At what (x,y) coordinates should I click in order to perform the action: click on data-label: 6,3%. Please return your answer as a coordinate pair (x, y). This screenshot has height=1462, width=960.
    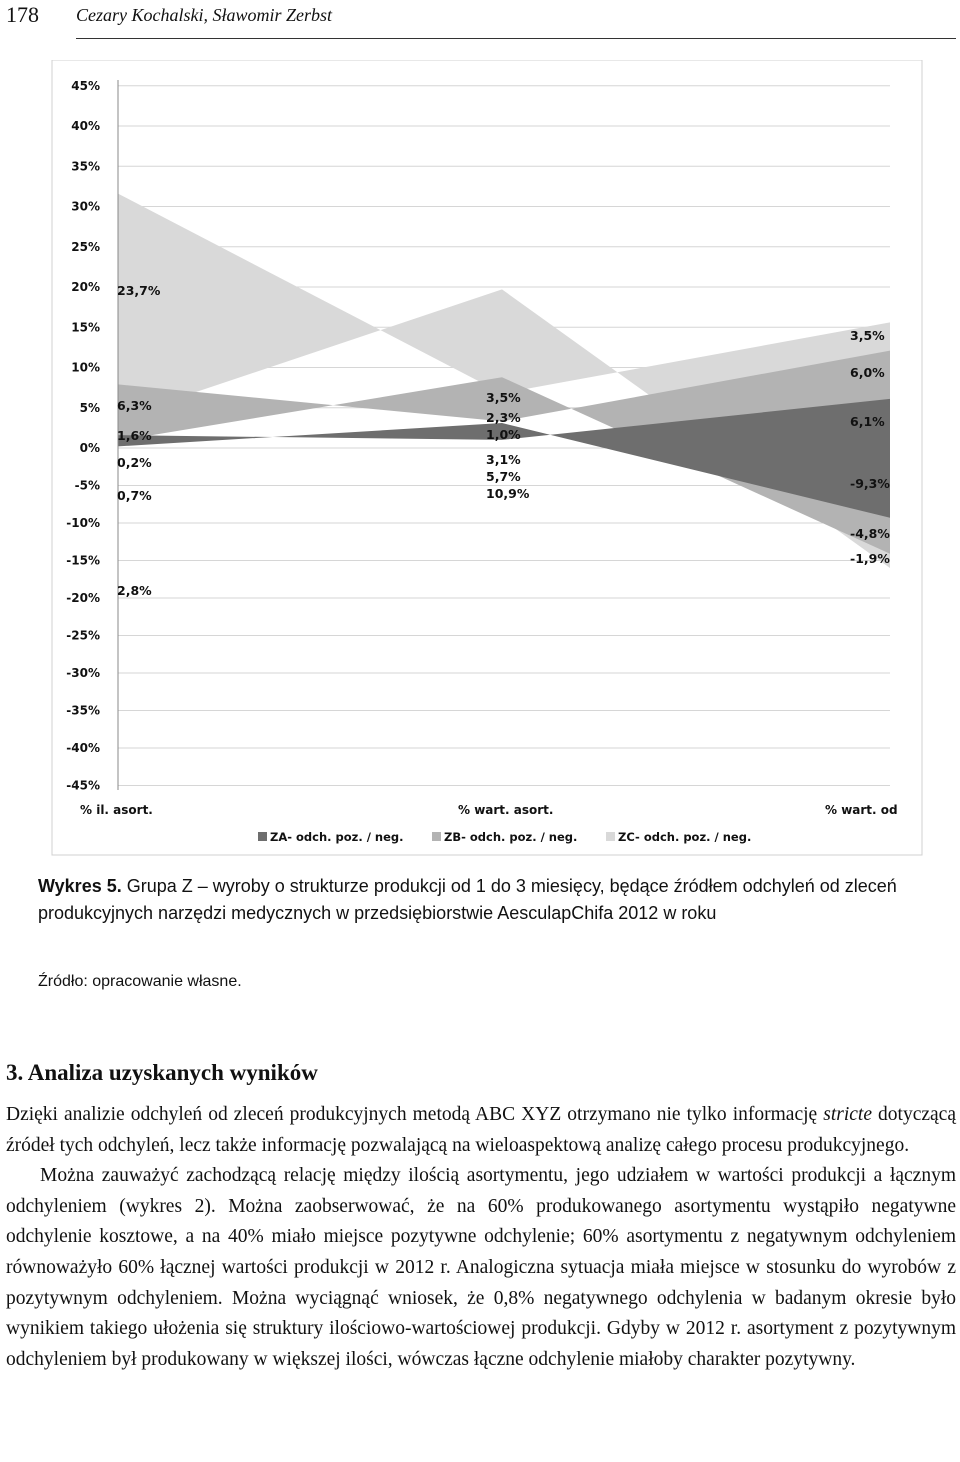
    Looking at the image, I should click on (134, 405).